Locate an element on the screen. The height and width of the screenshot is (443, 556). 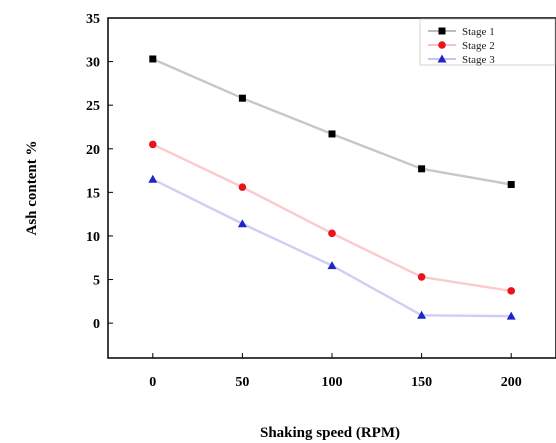
y-tick-label: 15 is located at coordinates (93, 193).